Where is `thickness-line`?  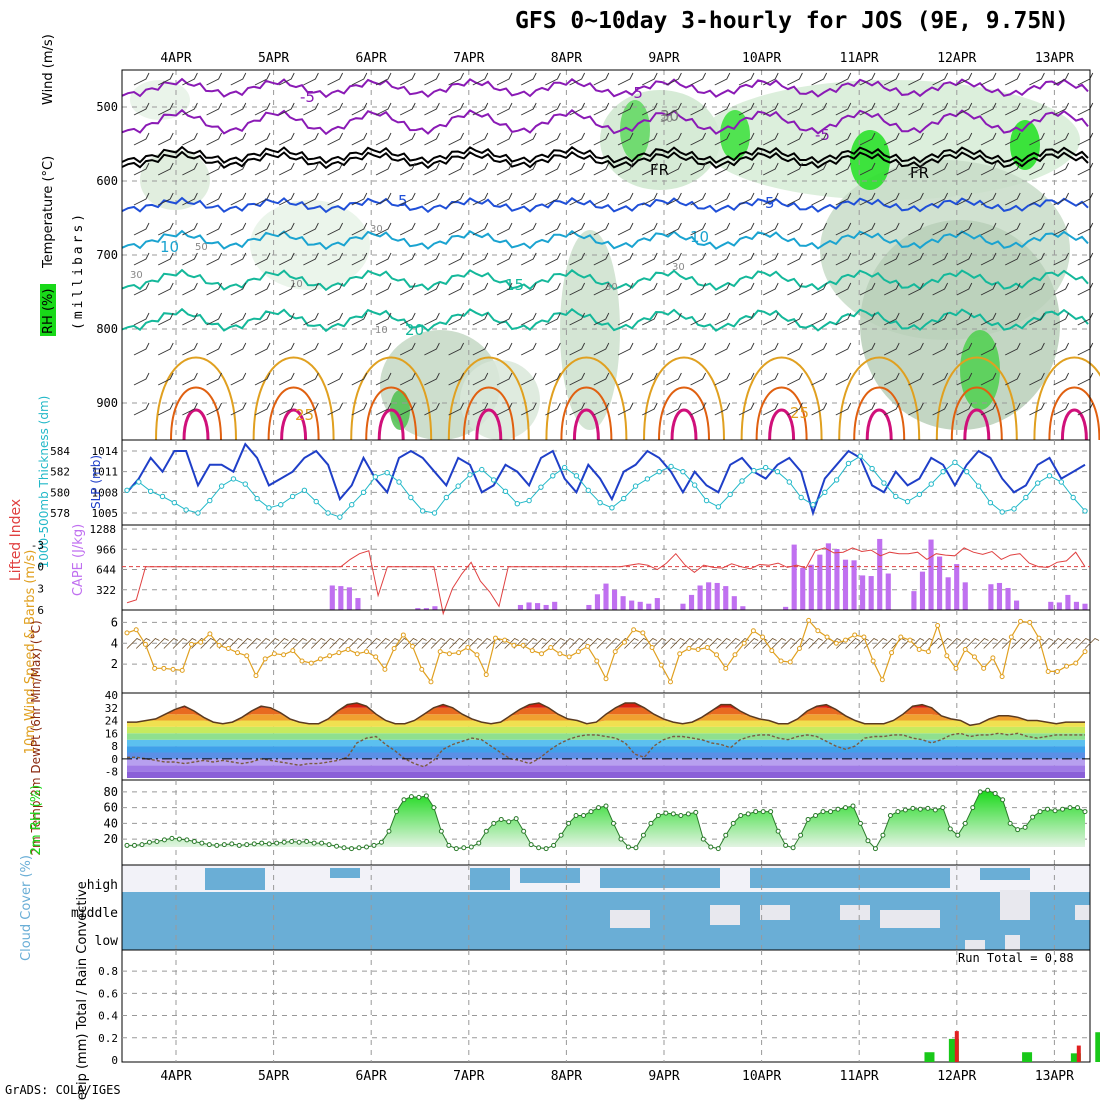
thickness-line is located at coordinates (606, 486).